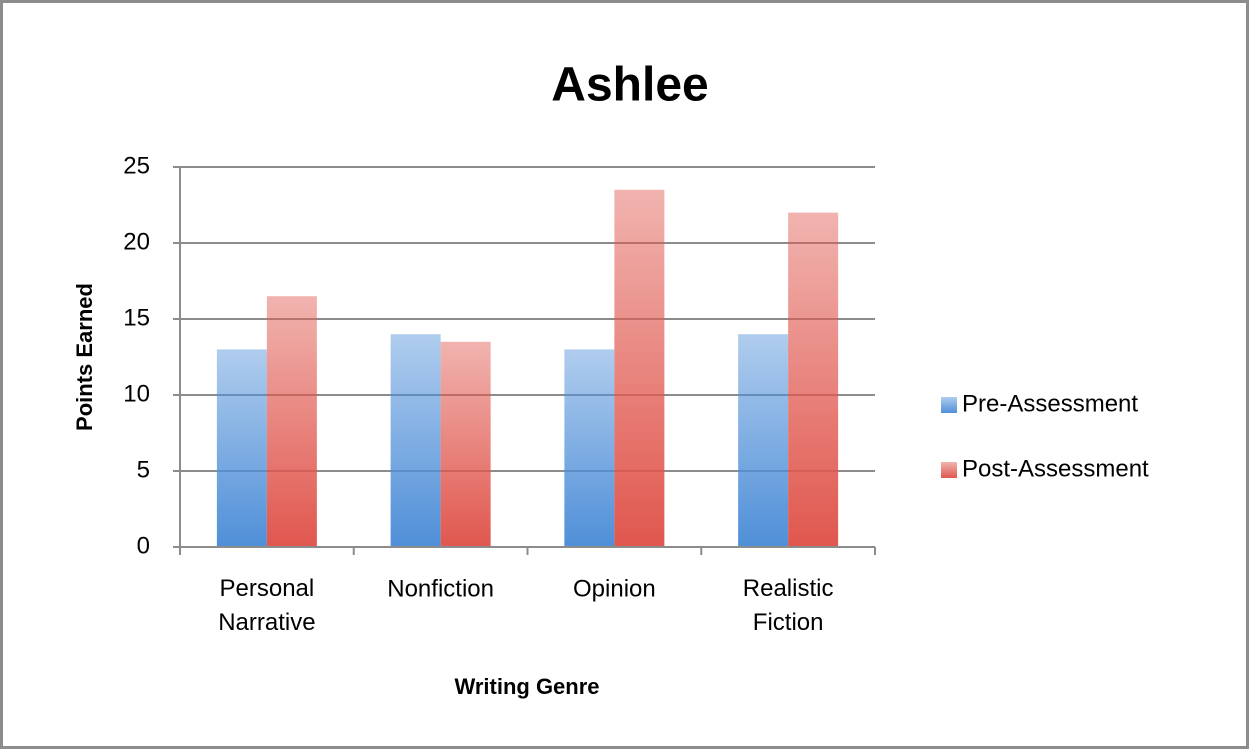  I want to click on x-tick-label: Opinion, so click(614, 588).